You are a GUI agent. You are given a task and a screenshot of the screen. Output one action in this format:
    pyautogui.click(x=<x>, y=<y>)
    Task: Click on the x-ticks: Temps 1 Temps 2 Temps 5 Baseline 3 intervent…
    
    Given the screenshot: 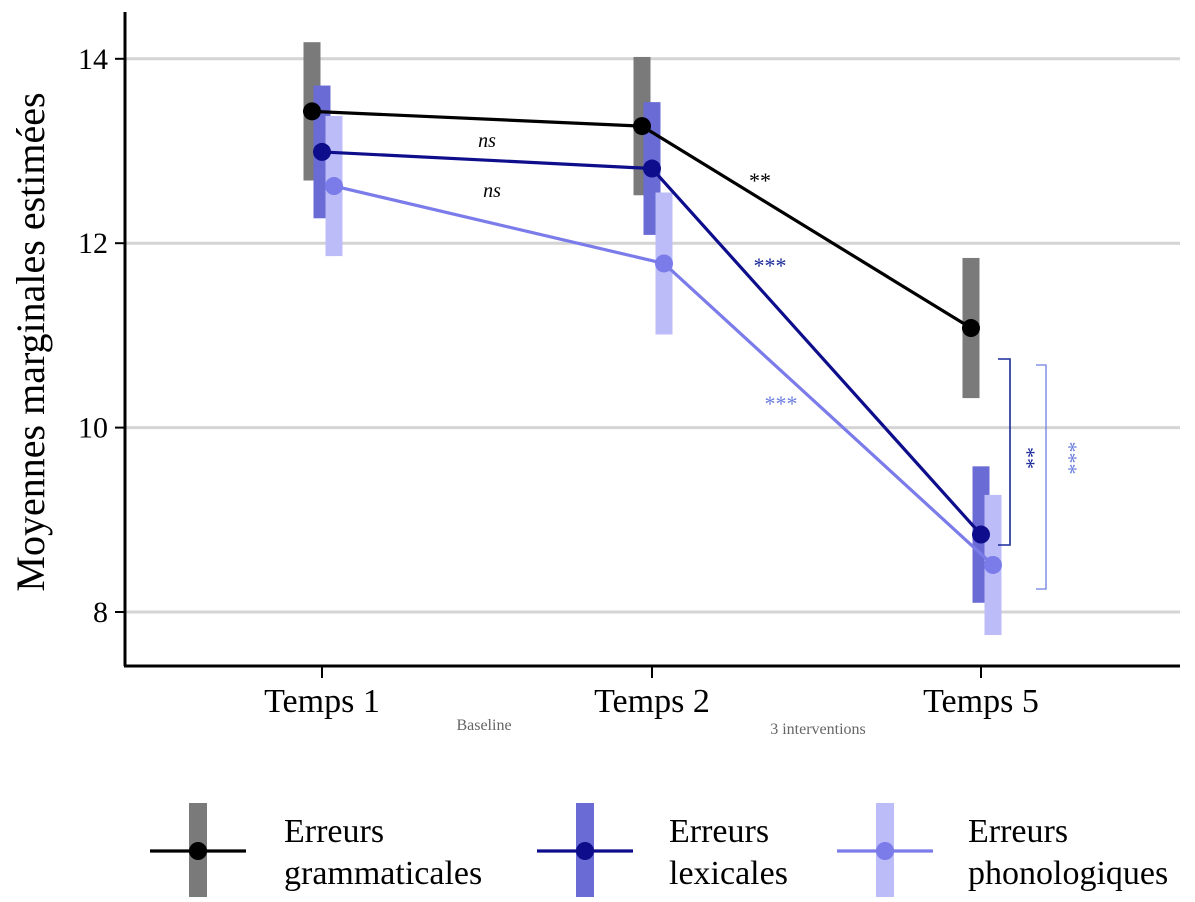 What is the action you would take?
    pyautogui.click(x=651, y=702)
    